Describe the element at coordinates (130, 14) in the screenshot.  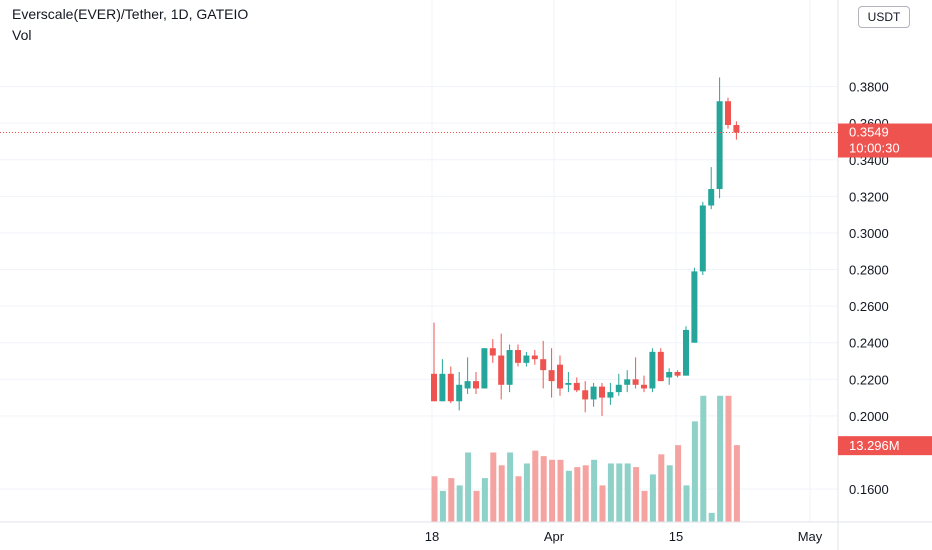
I see `chart-title: Everscale(EVER)/Tether, 1D, GATEIO` at that location.